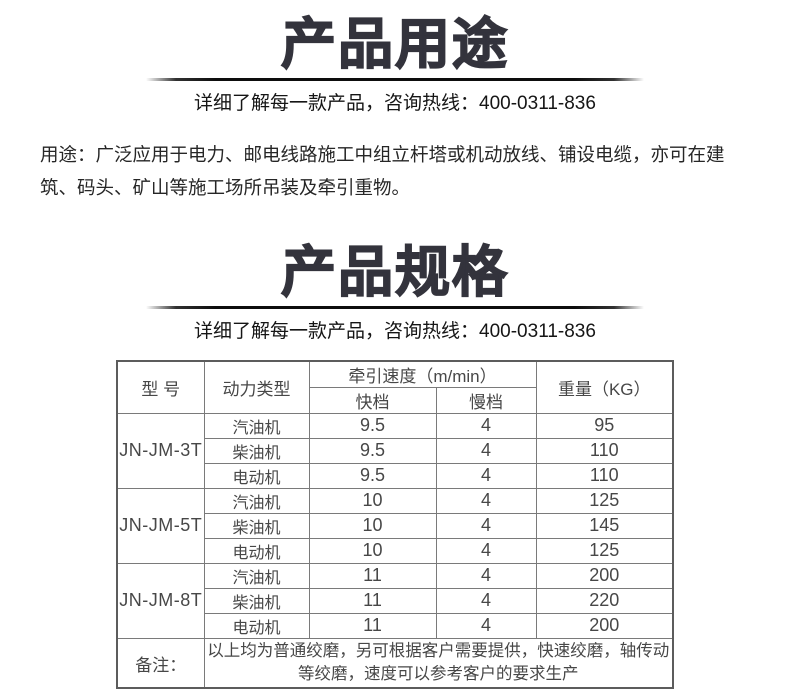 This screenshot has width=790, height=689. I want to click on table-row: 电动机 9.5 4 110, so click(395, 475).